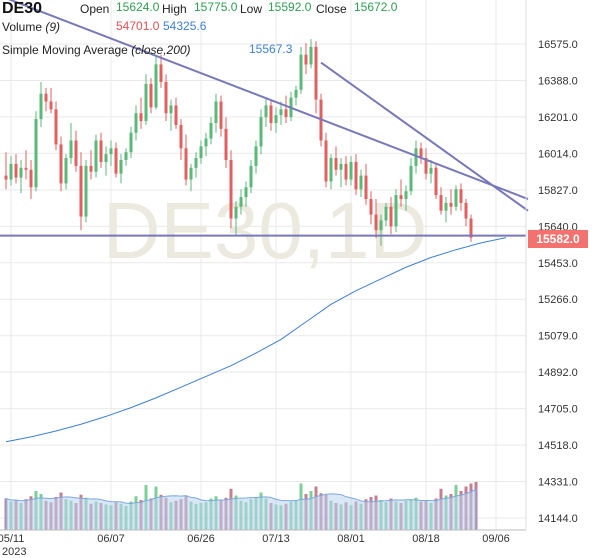  I want to click on volume-ma-area, so click(241, 509).